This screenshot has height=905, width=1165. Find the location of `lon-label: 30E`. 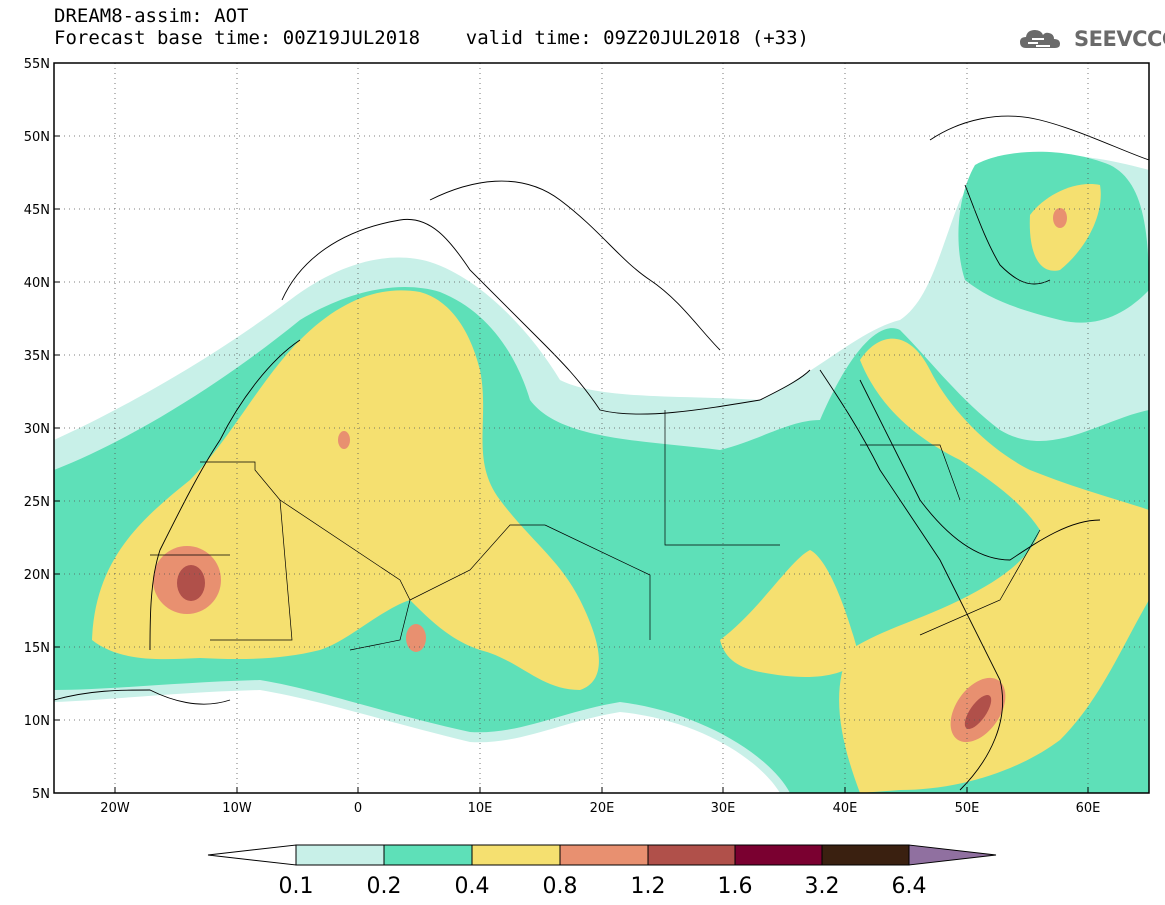

lon-label: 30E is located at coordinates (723, 808).